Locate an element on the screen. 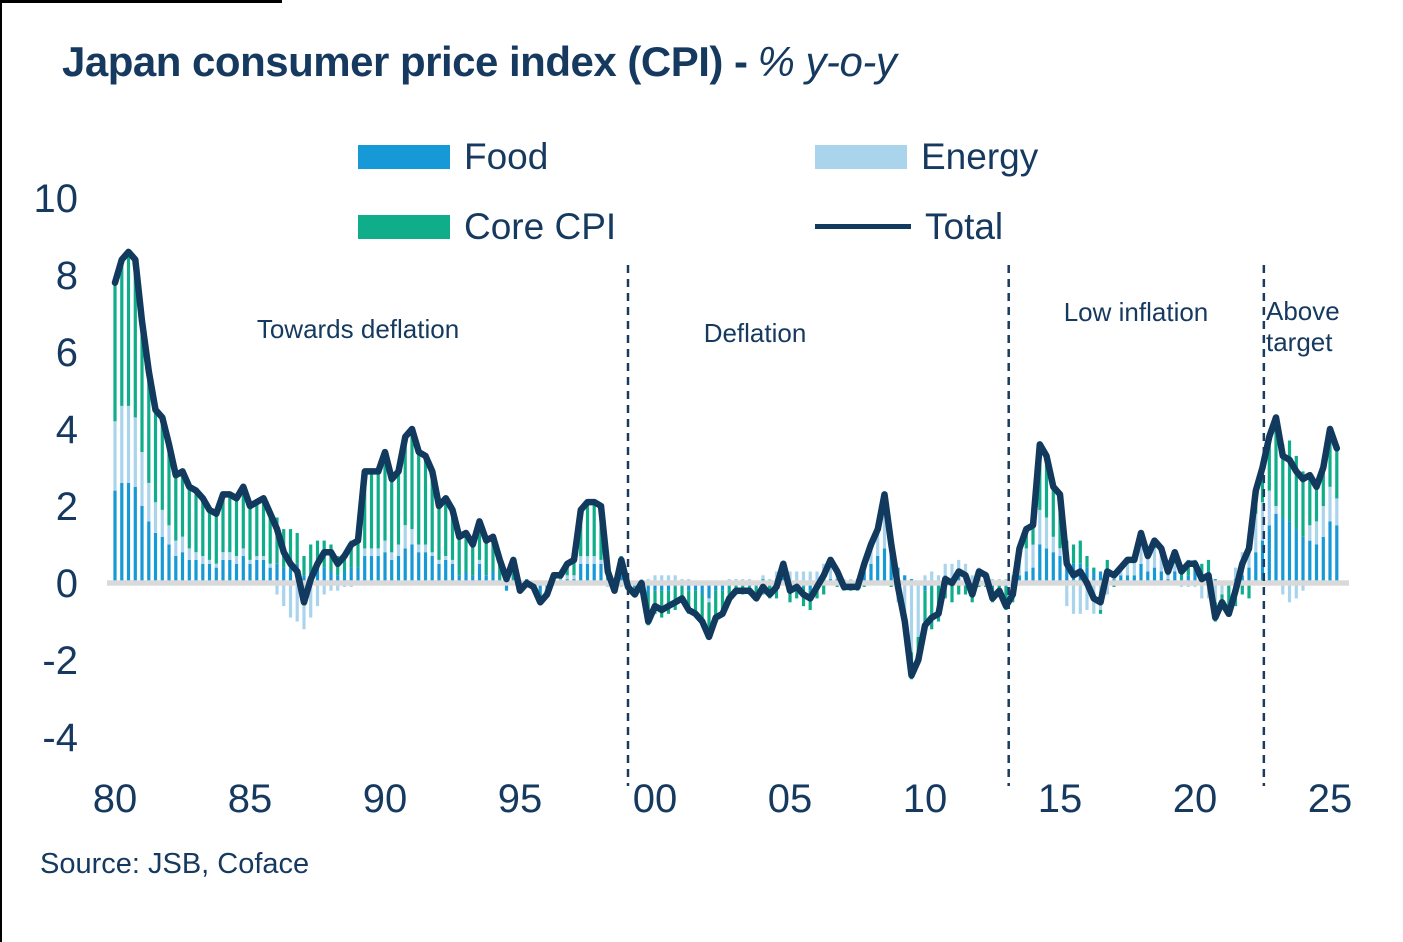  annotation-above-target: Above target is located at coordinates (1303, 327).